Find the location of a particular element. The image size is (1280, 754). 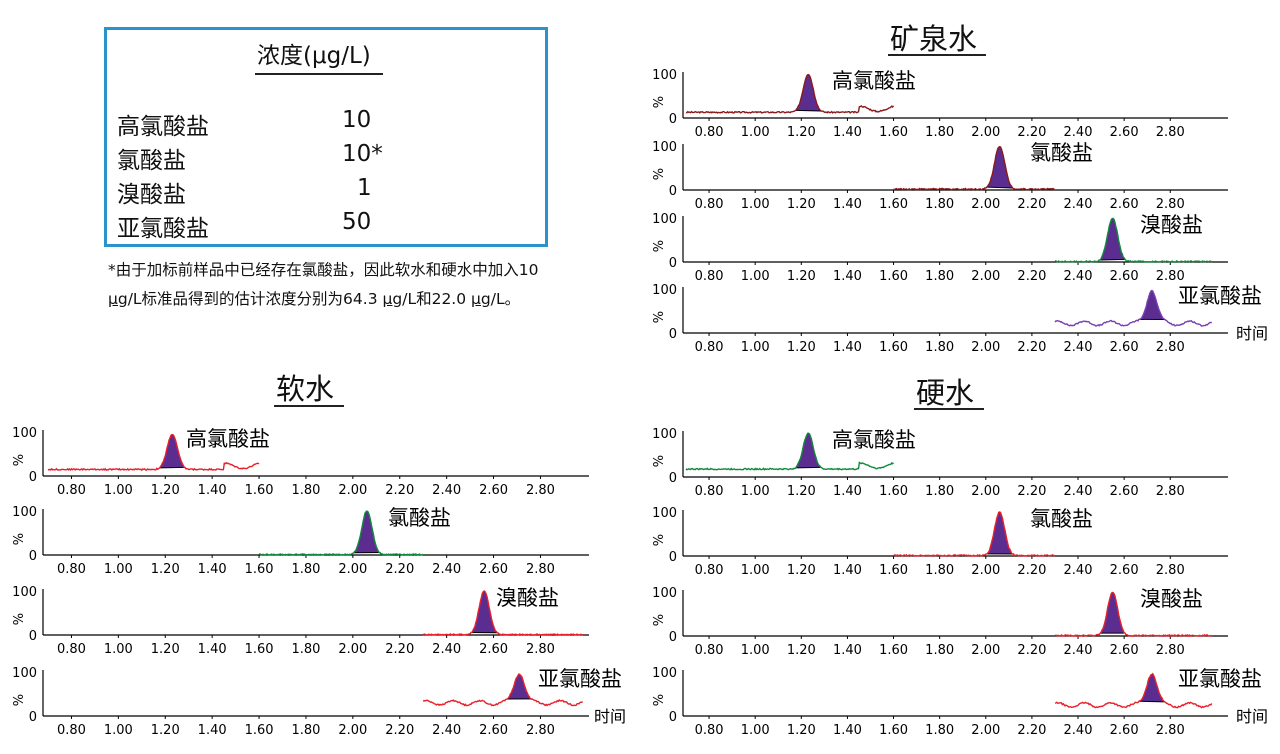

legend-value: 50 is located at coordinates (357, 222).